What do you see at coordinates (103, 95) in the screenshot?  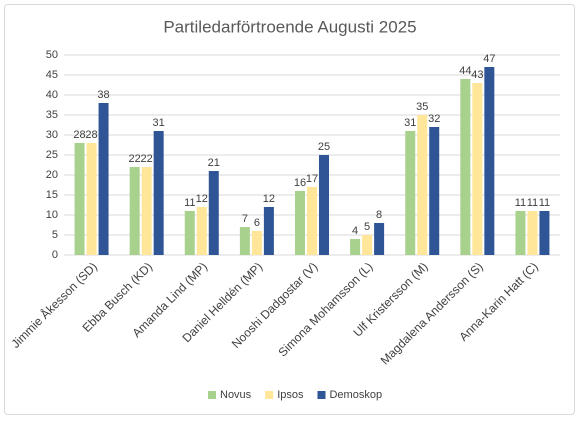 I see `value-label: 38` at bounding box center [103, 95].